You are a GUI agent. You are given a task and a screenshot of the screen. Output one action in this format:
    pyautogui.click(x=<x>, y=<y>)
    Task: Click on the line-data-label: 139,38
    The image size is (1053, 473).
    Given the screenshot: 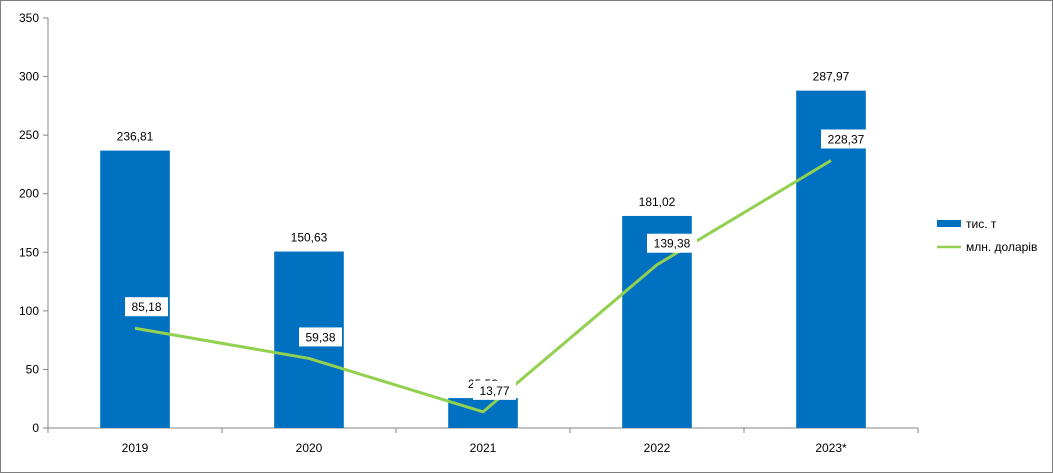 What is the action you would take?
    pyautogui.click(x=672, y=243)
    